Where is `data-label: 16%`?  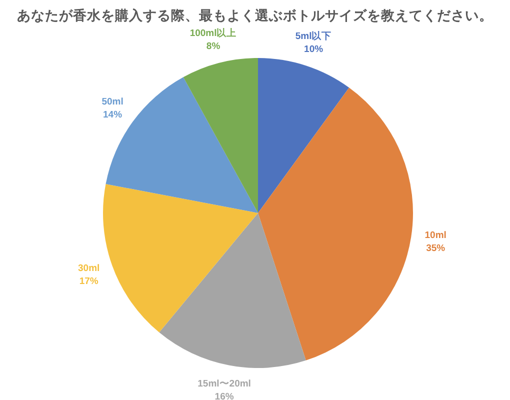 data-label: 16% is located at coordinates (224, 396).